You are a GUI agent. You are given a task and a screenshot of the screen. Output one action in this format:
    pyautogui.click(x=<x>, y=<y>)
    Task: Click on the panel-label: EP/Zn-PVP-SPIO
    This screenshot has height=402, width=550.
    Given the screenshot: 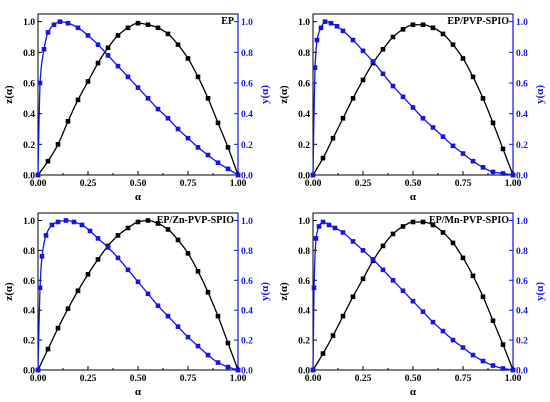 What is the action you would take?
    pyautogui.click(x=195, y=220)
    